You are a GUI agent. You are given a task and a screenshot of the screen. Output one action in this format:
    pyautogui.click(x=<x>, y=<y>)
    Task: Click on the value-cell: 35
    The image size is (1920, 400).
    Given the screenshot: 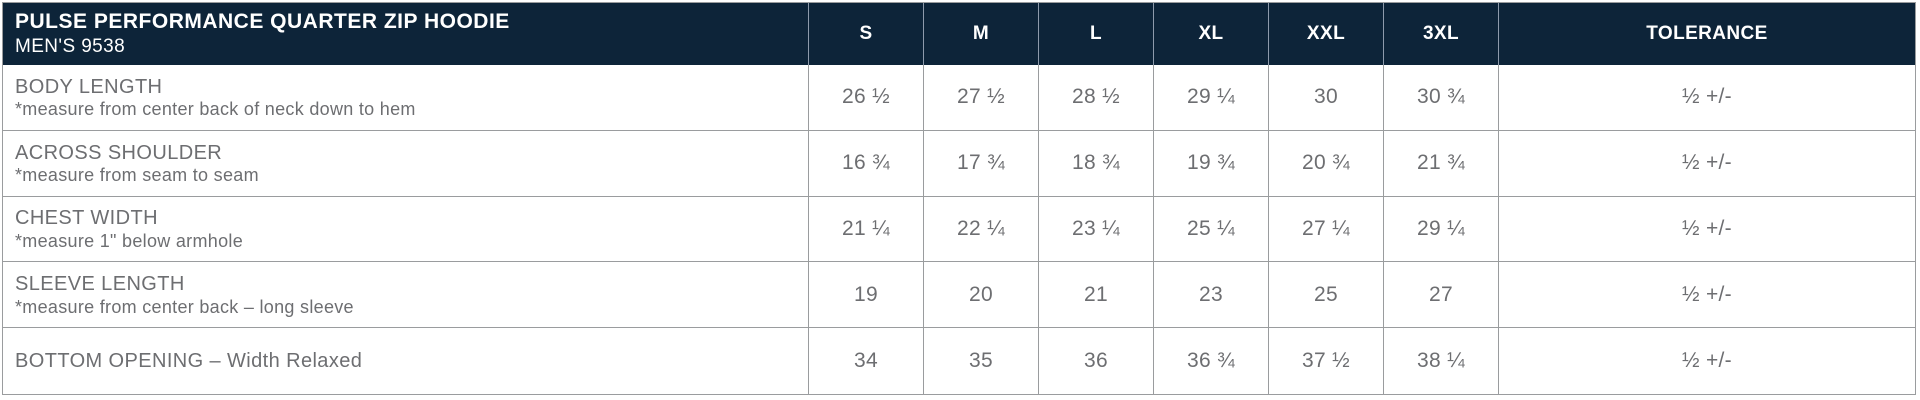 What is the action you would take?
    pyautogui.click(x=981, y=361)
    